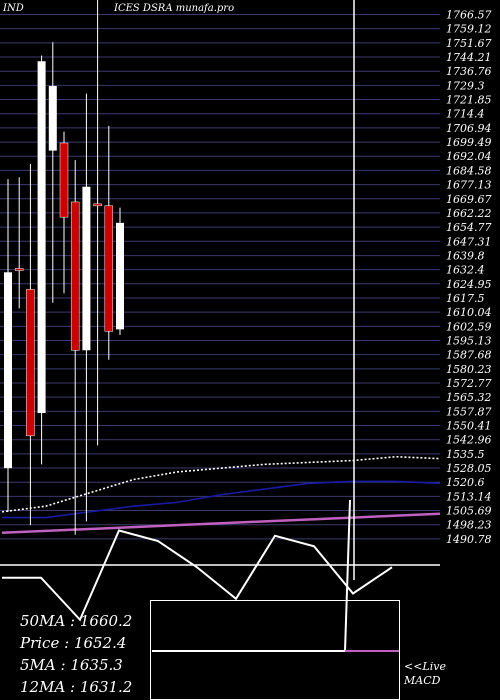 The height and width of the screenshot is (700, 500). Describe the element at coordinates (469, 312) in the screenshot. I see `y-tick-label: 1610.04` at that location.